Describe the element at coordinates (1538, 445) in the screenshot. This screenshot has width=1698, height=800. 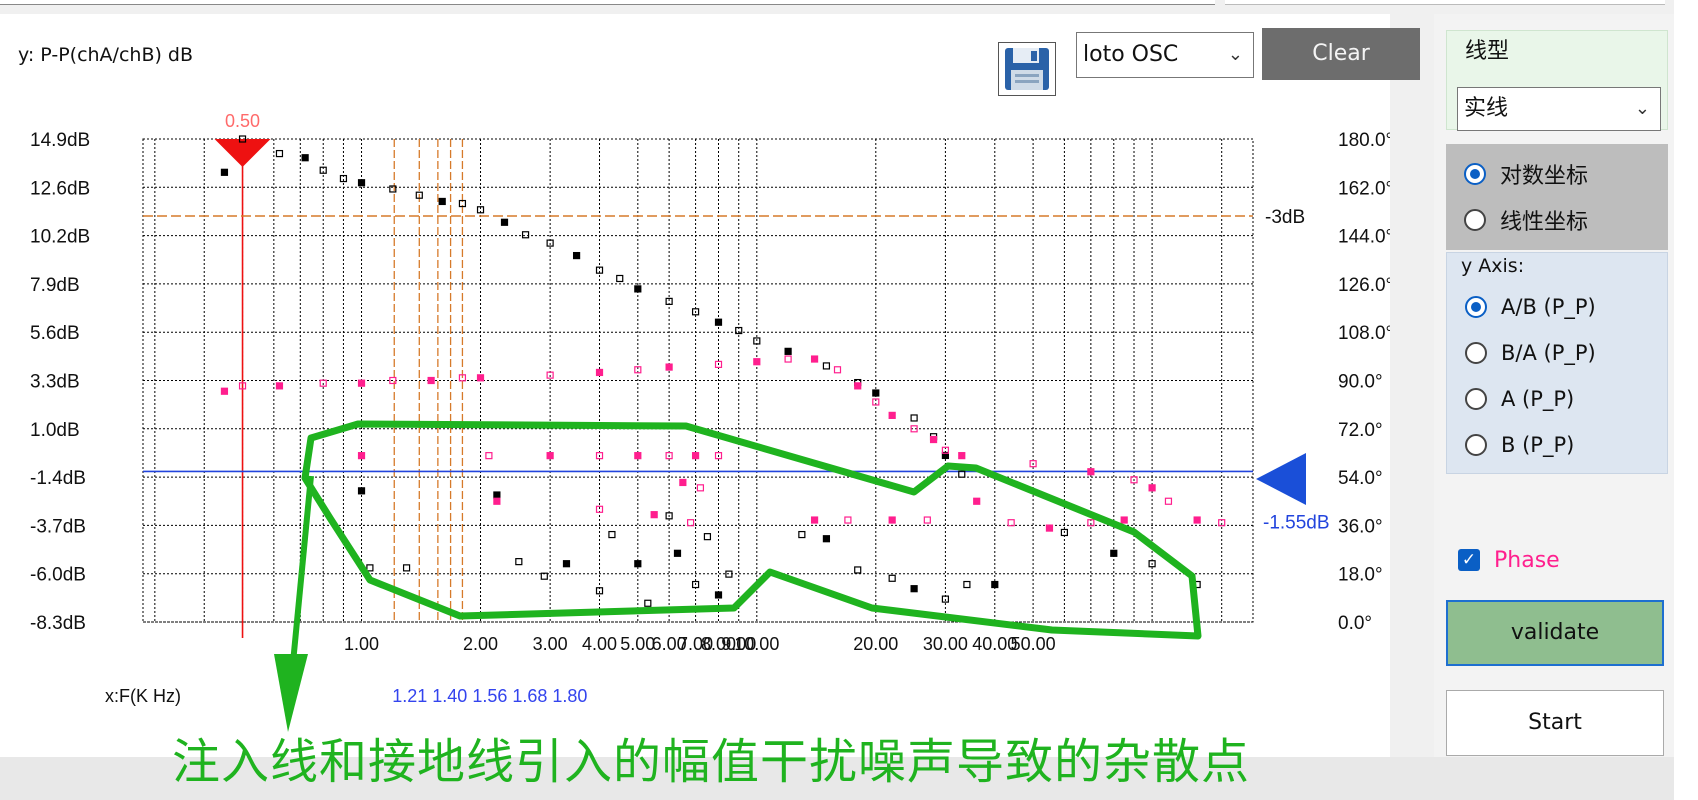
I see `y-axis-option-b-label: B (P_P)` at that location.